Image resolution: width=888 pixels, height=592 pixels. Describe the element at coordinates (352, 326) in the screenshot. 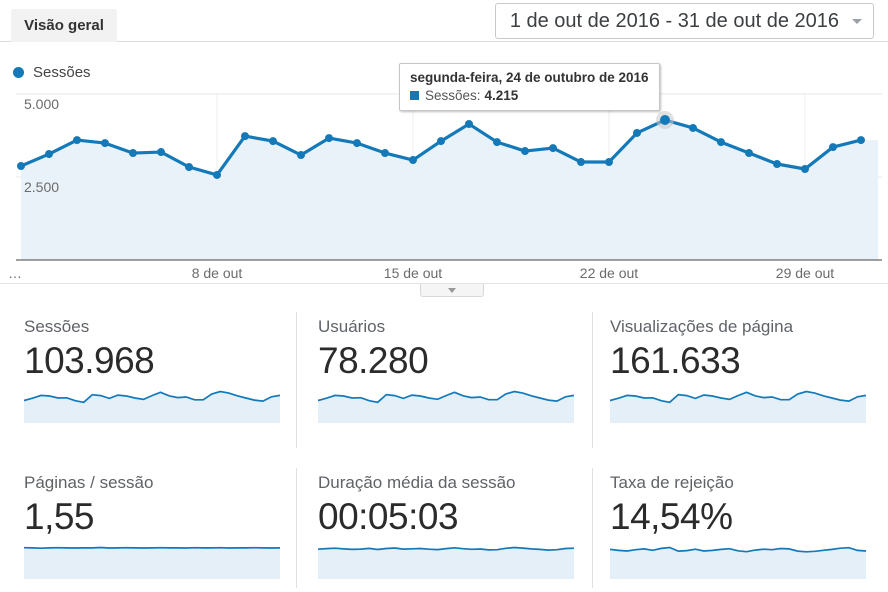

I see `metric-label: Usuários` at that location.